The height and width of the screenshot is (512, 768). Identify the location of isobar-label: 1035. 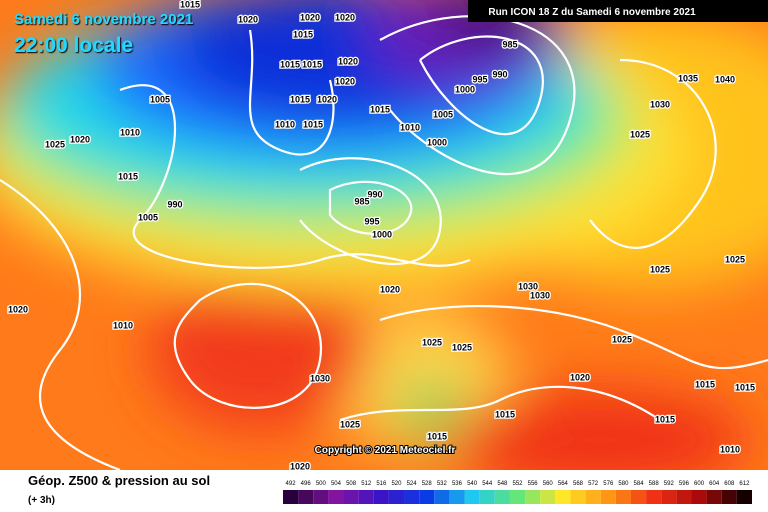
(688, 78).